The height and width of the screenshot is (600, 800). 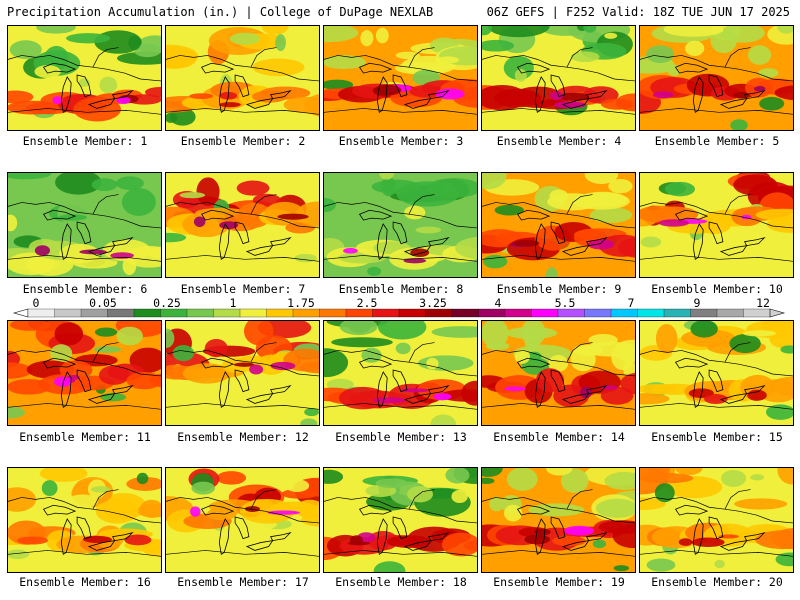 What do you see at coordinates (243, 437) in the screenshot?
I see `ensemble-member-label: Ensemble Member: 12` at bounding box center [243, 437].